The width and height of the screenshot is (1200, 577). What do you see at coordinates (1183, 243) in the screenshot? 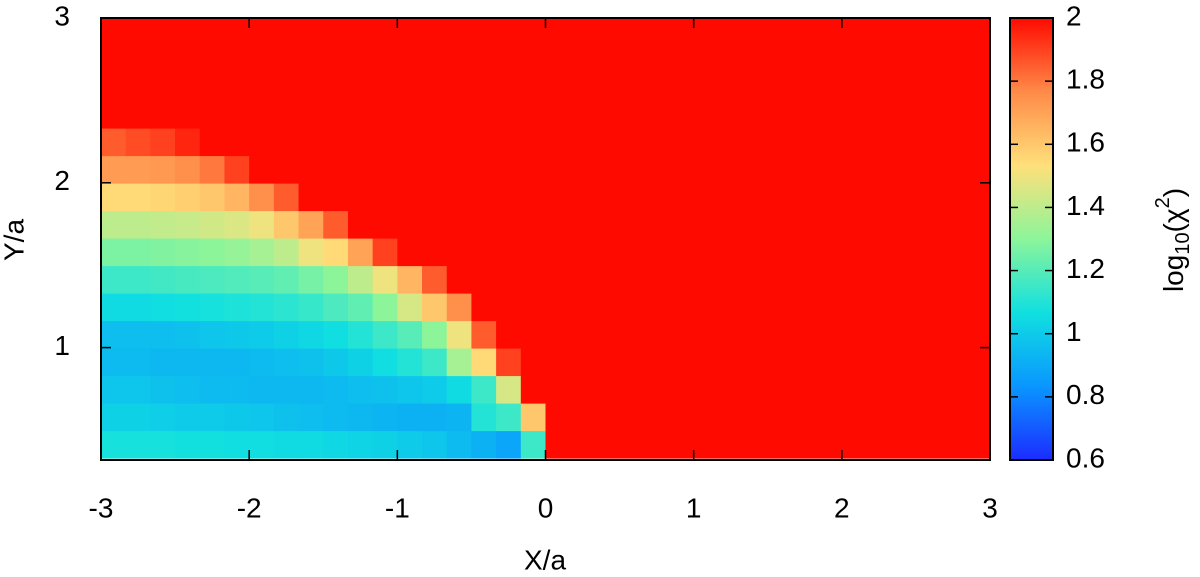
I see `colorbar-label-part: 10` at bounding box center [1183, 243].